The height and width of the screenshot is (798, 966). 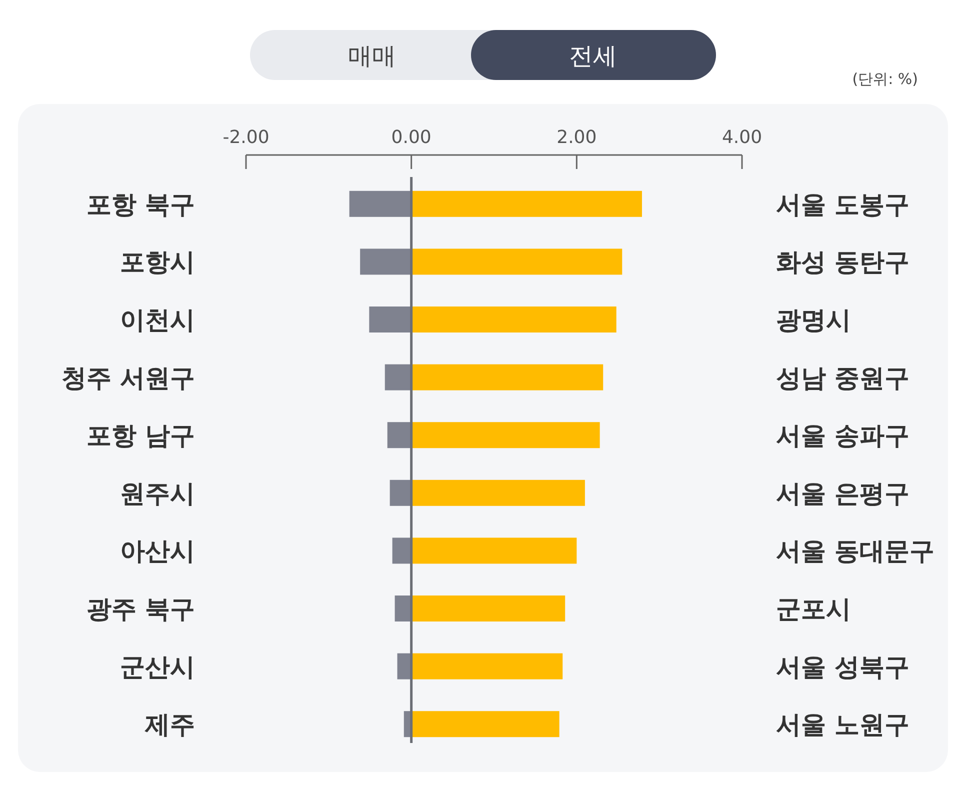 What do you see at coordinates (140, 609) in the screenshot?
I see `y-tick-label: 광주 북구` at bounding box center [140, 609].